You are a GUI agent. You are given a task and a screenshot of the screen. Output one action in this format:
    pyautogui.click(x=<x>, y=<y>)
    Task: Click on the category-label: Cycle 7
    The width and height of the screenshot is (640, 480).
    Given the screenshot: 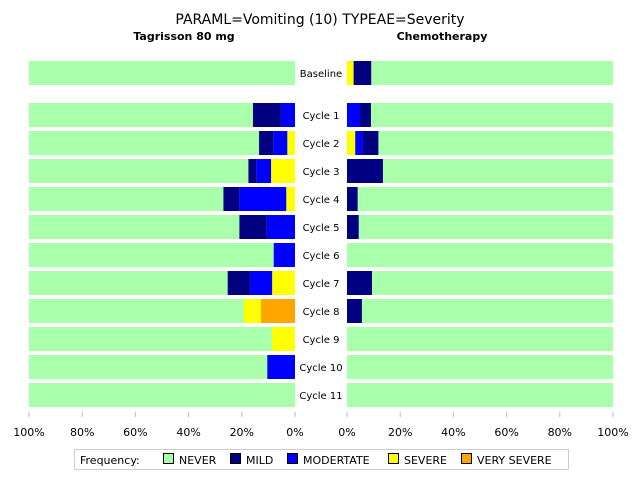 What is the action you would take?
    pyautogui.click(x=321, y=284)
    